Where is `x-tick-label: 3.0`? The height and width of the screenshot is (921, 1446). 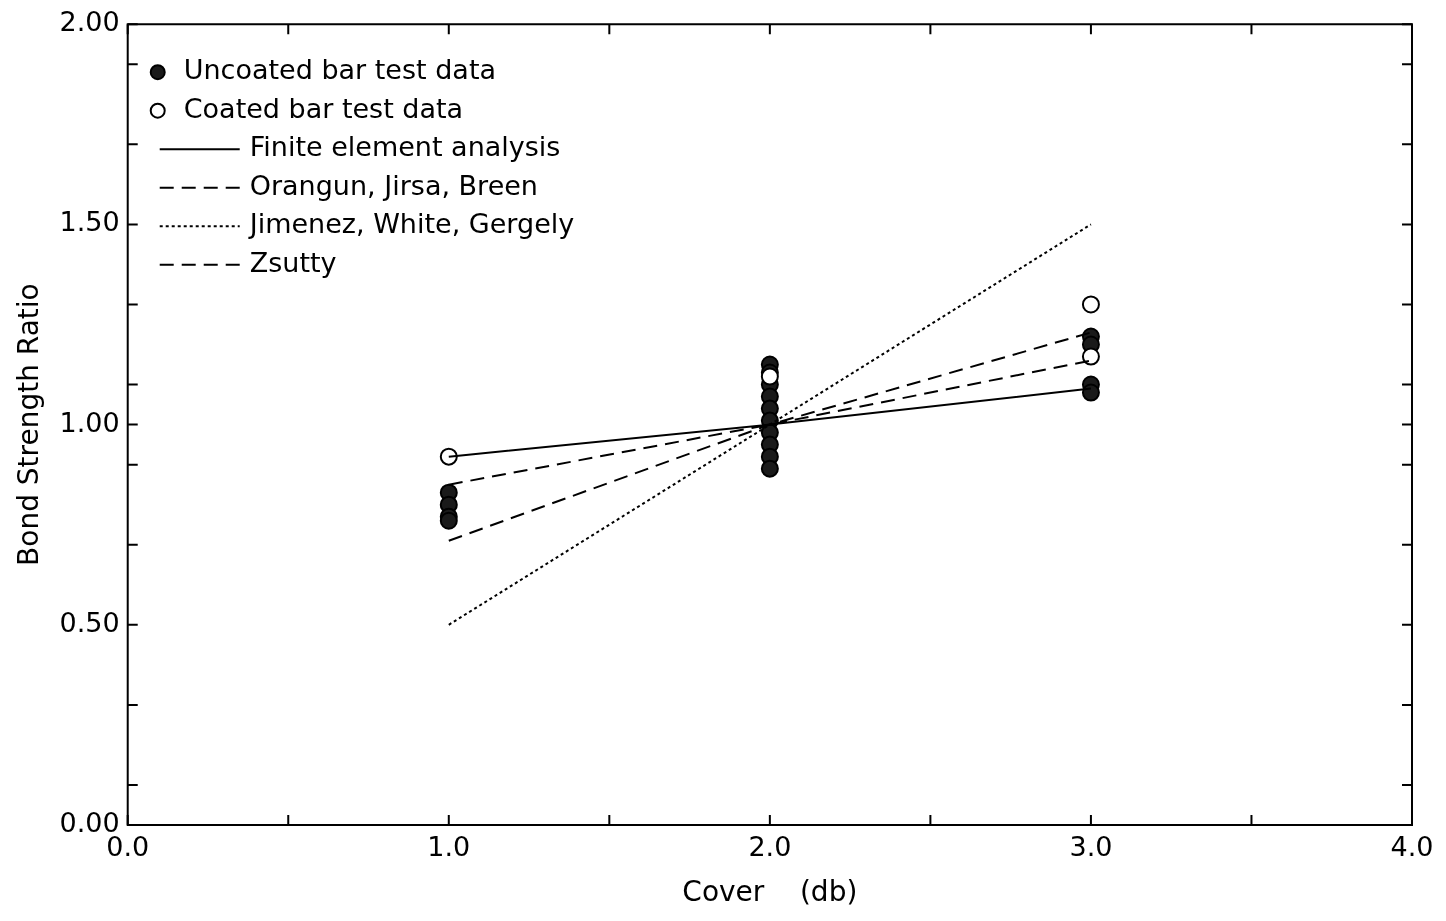
x-tick-label: 3.0 is located at coordinates (1091, 847).